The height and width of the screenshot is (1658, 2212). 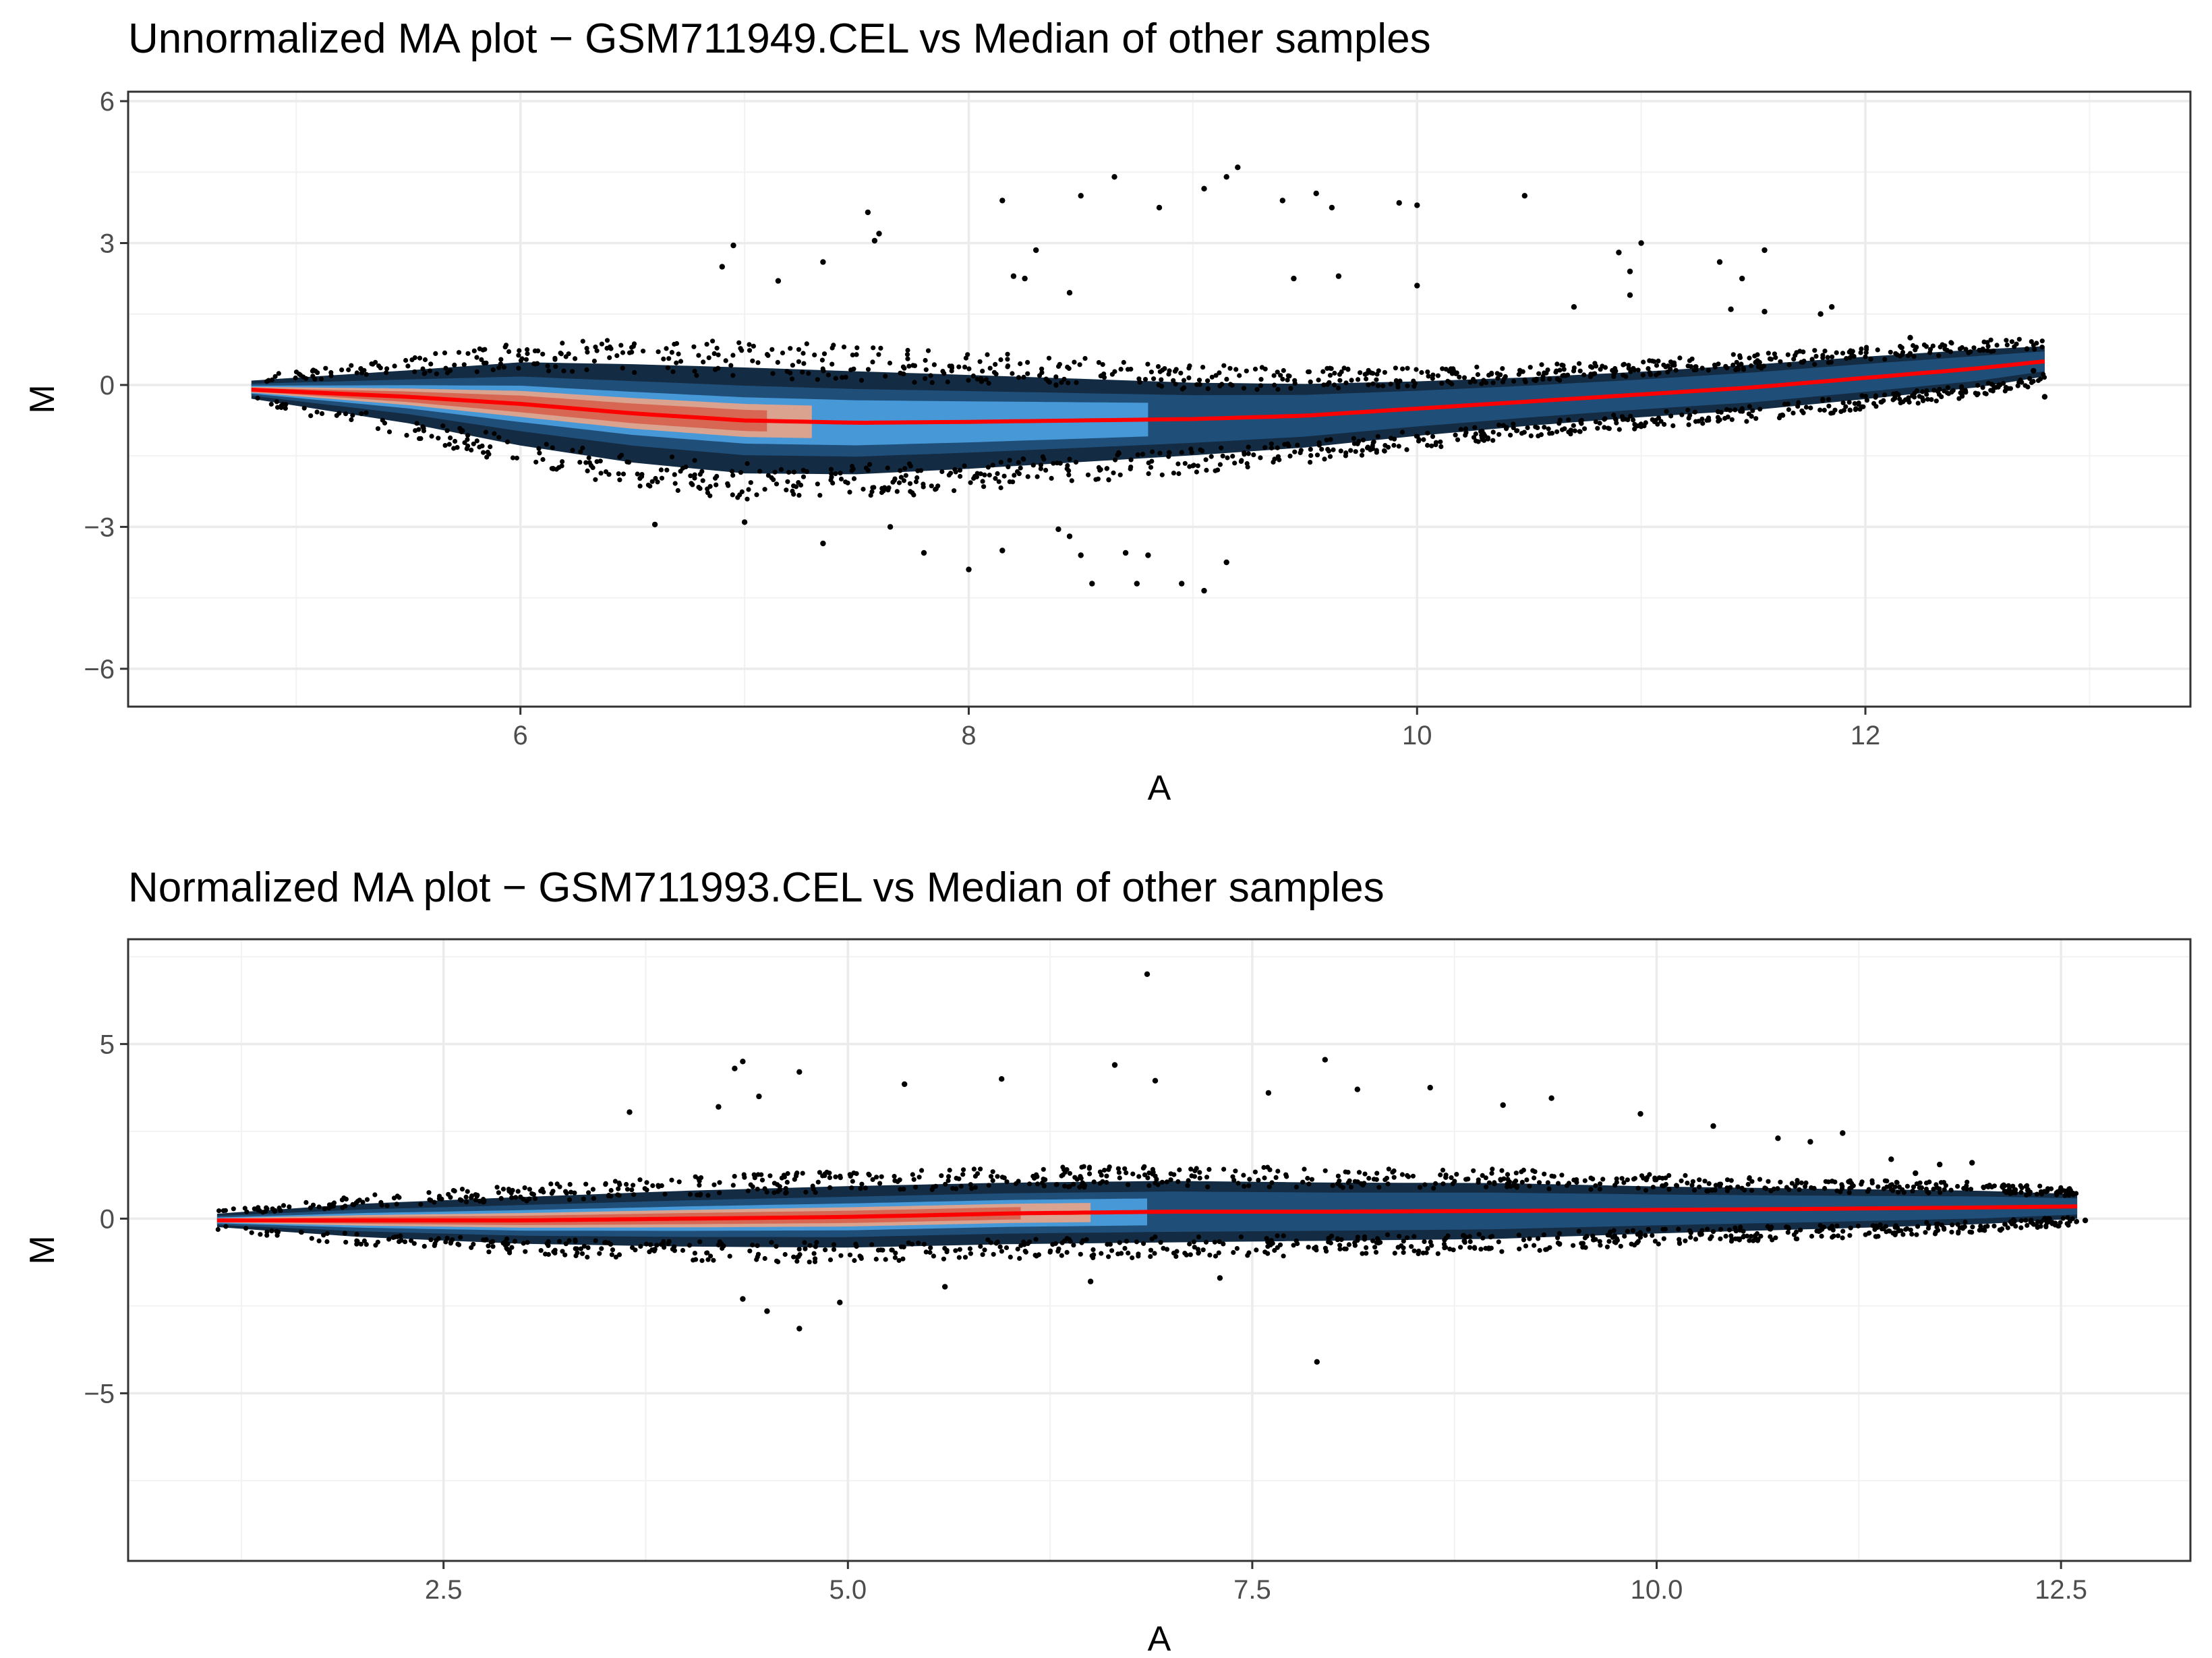 What do you see at coordinates (108, 1044) in the screenshot?
I see `y-tick-label: 5` at bounding box center [108, 1044].